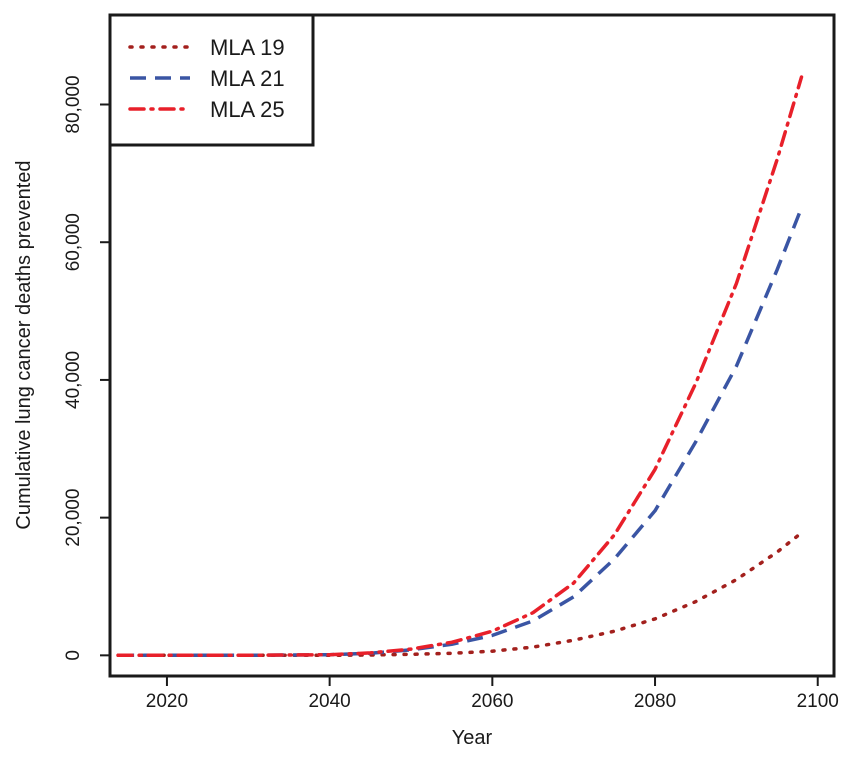  Describe the element at coordinates (73, 655) in the screenshot. I see `y-tick-label: 0` at that location.